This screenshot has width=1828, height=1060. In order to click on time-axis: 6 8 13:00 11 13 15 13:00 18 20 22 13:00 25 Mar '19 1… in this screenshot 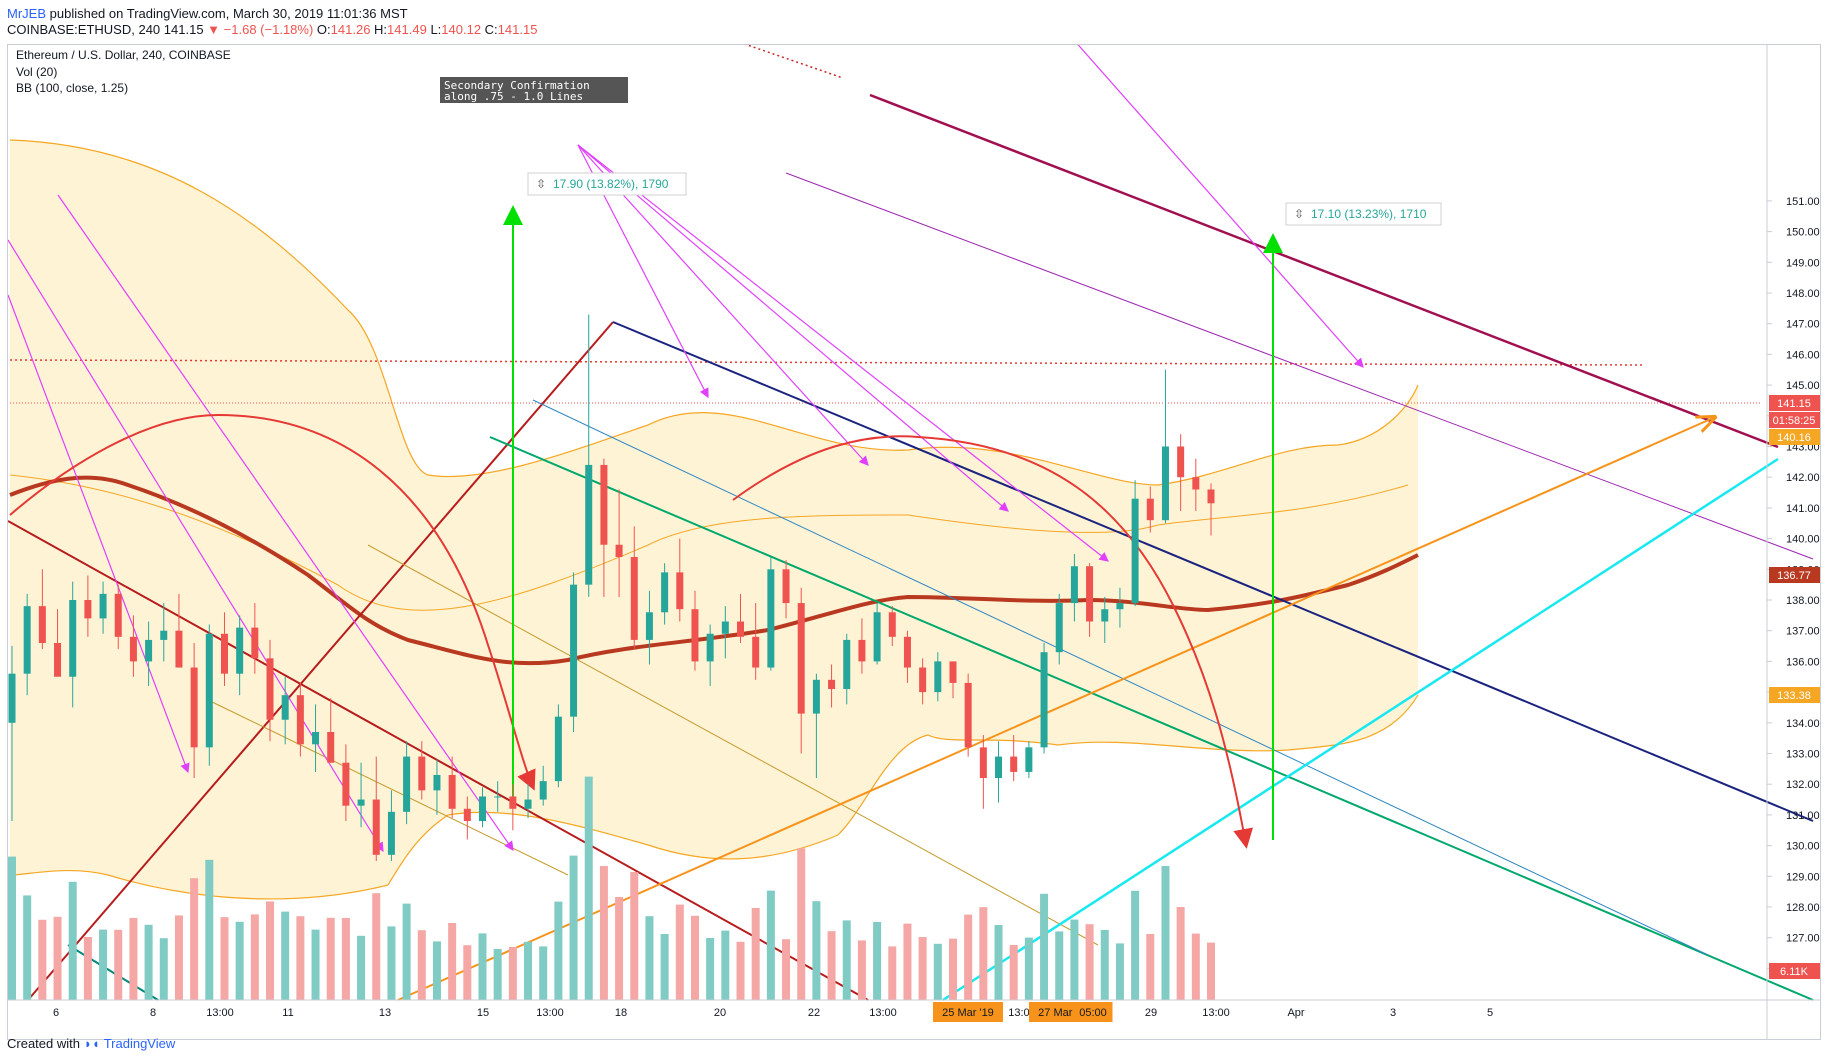, I will do `click(773, 1012)`.